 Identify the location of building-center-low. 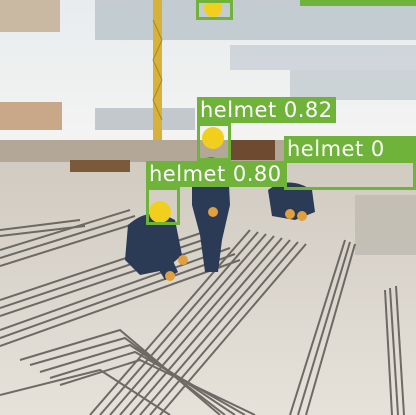
(145, 119).